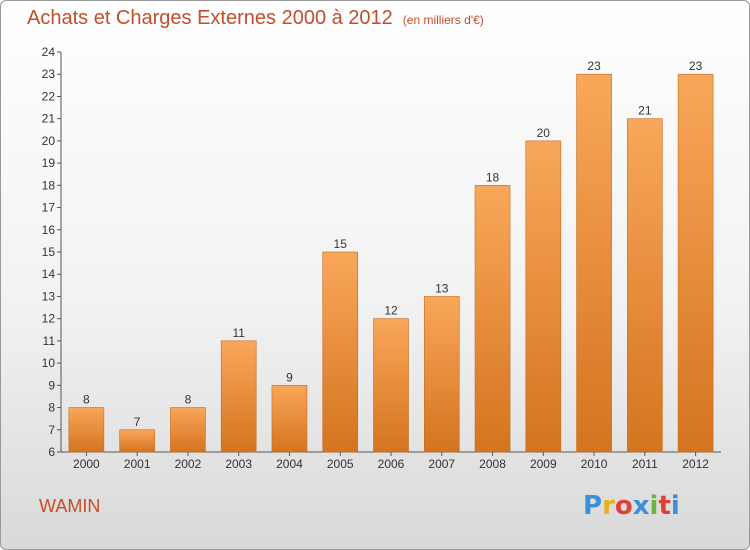 This screenshot has width=750, height=550. Describe the element at coordinates (664, 506) in the screenshot. I see `logo-letter: t` at that location.